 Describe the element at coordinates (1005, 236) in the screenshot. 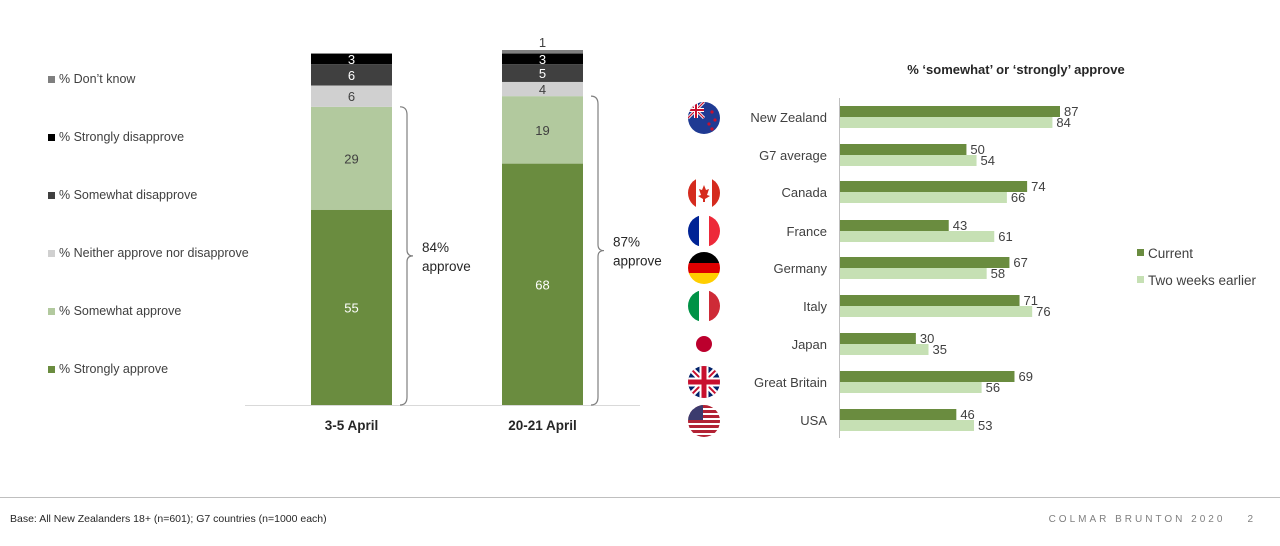

I see `bar-value-label: 61` at that location.